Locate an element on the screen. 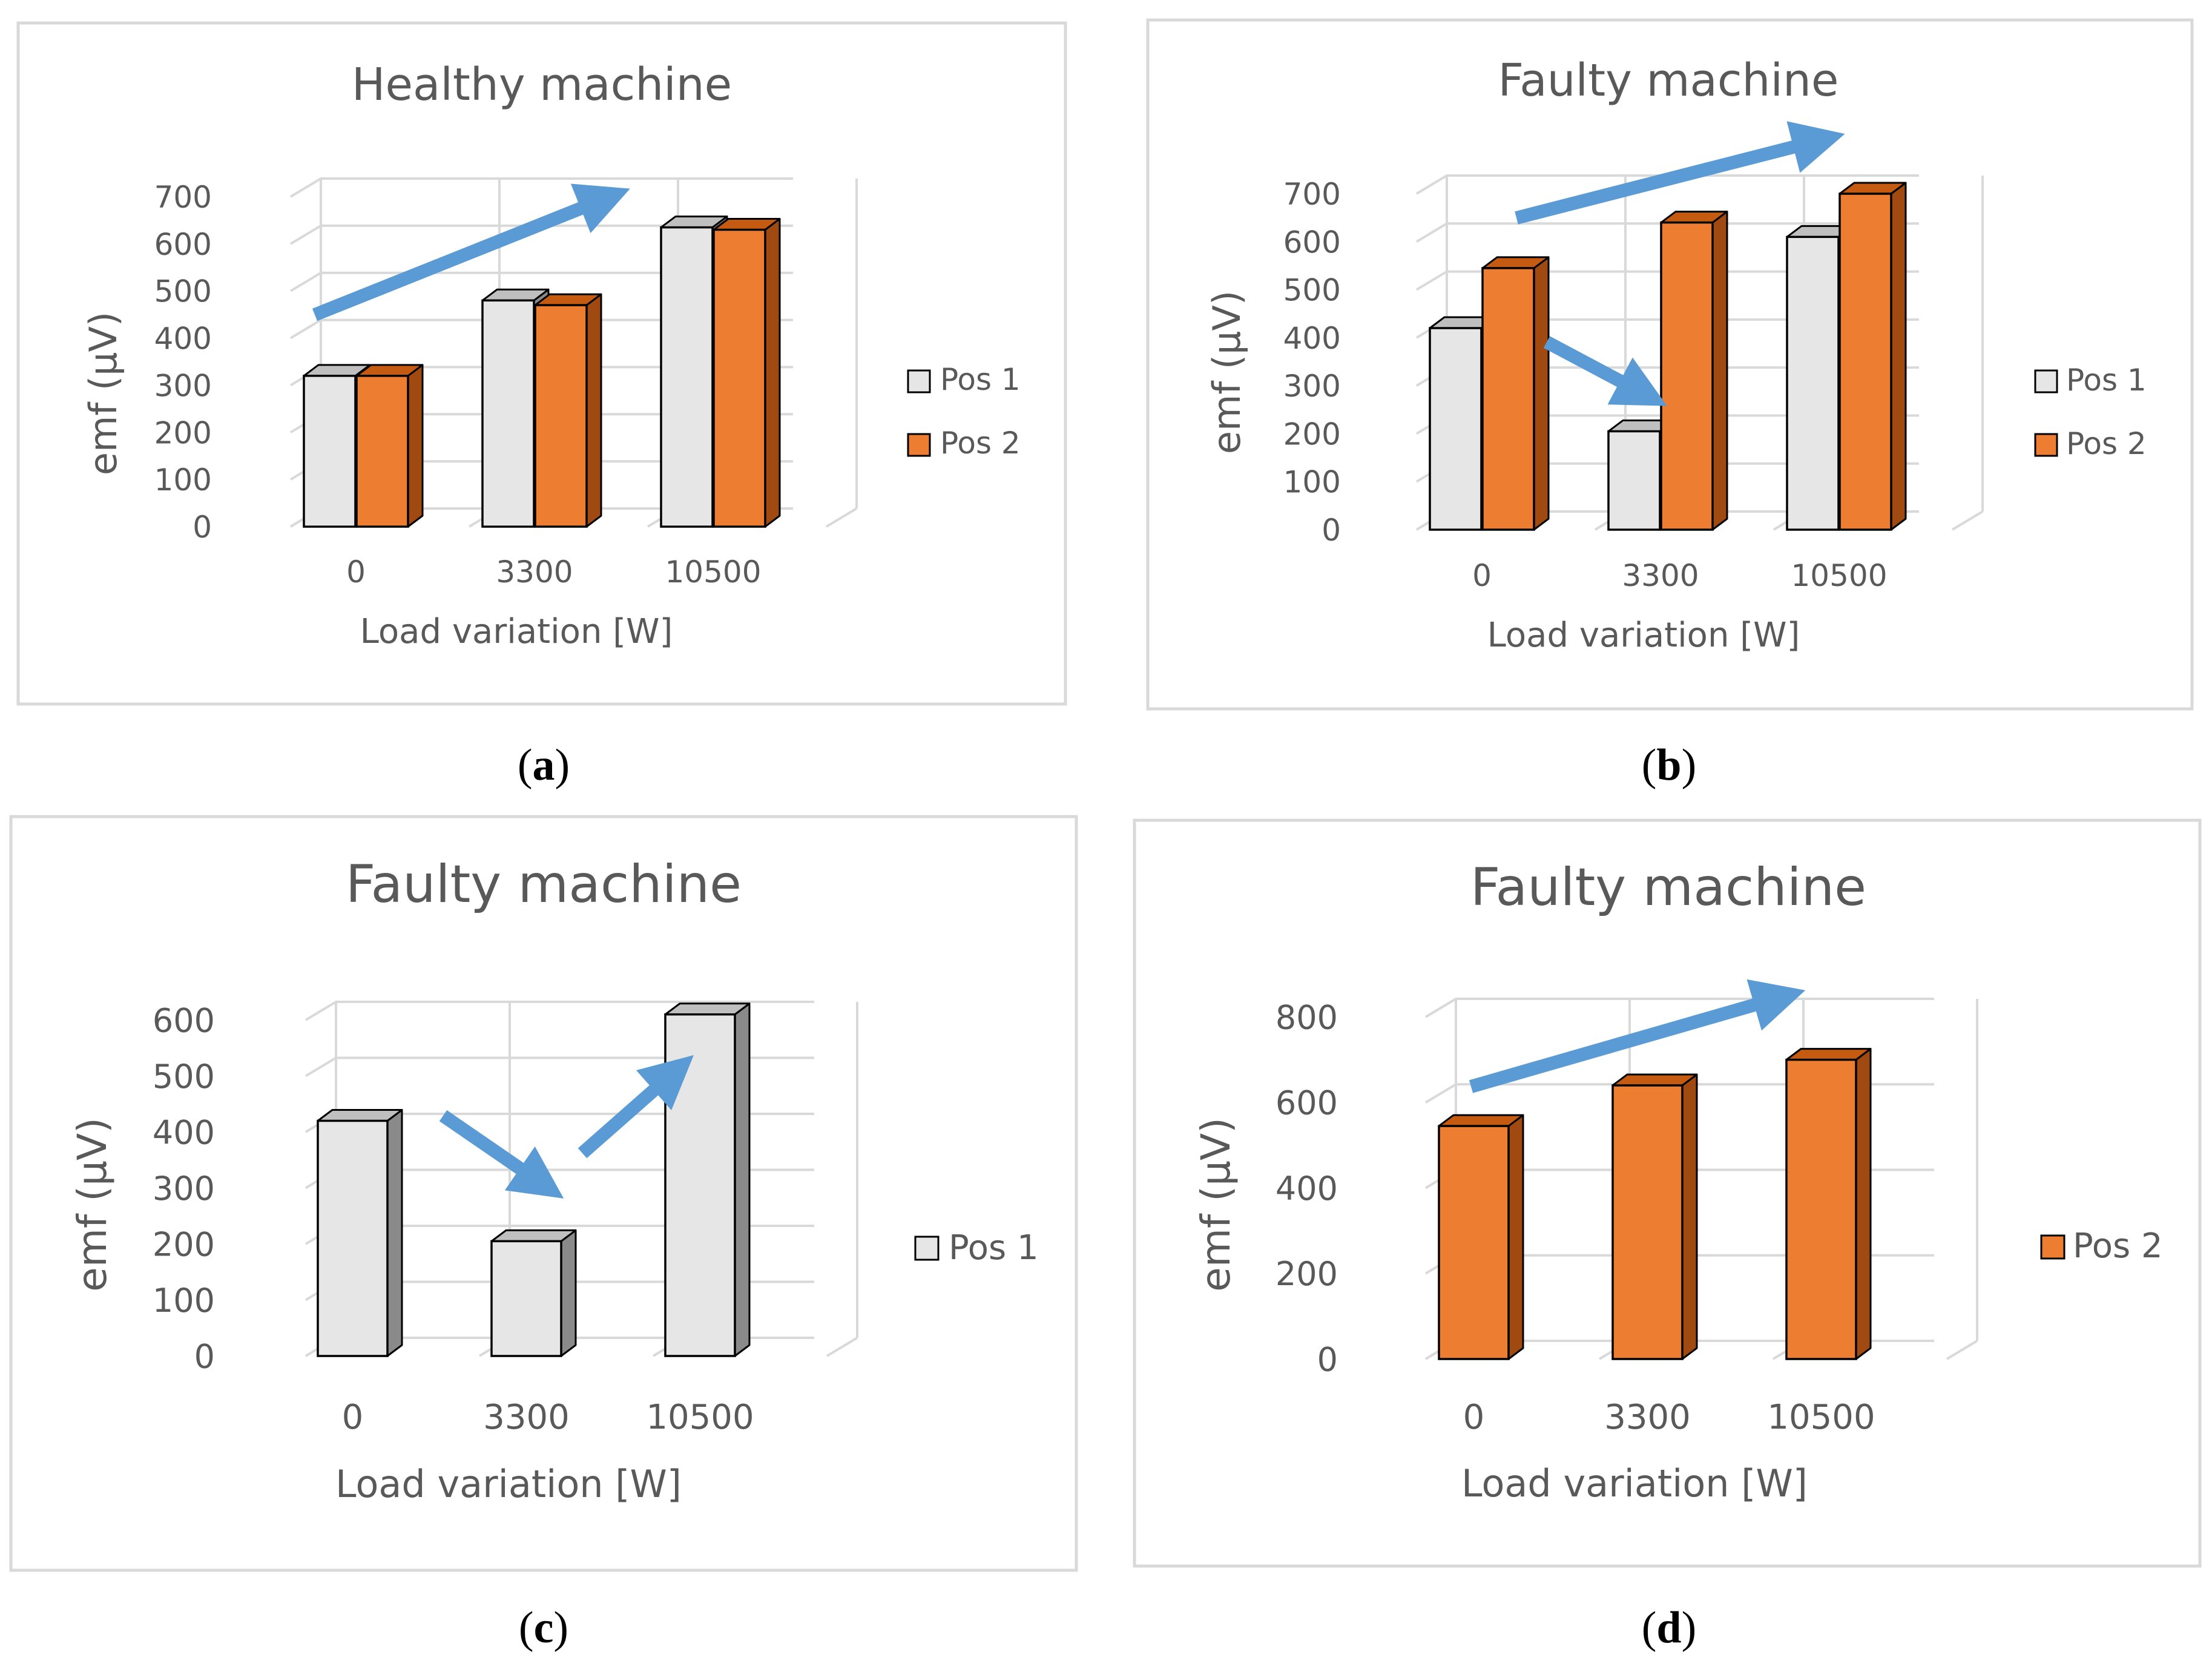  panel-d-y-tick-label: 200 is located at coordinates (1307, 1274).